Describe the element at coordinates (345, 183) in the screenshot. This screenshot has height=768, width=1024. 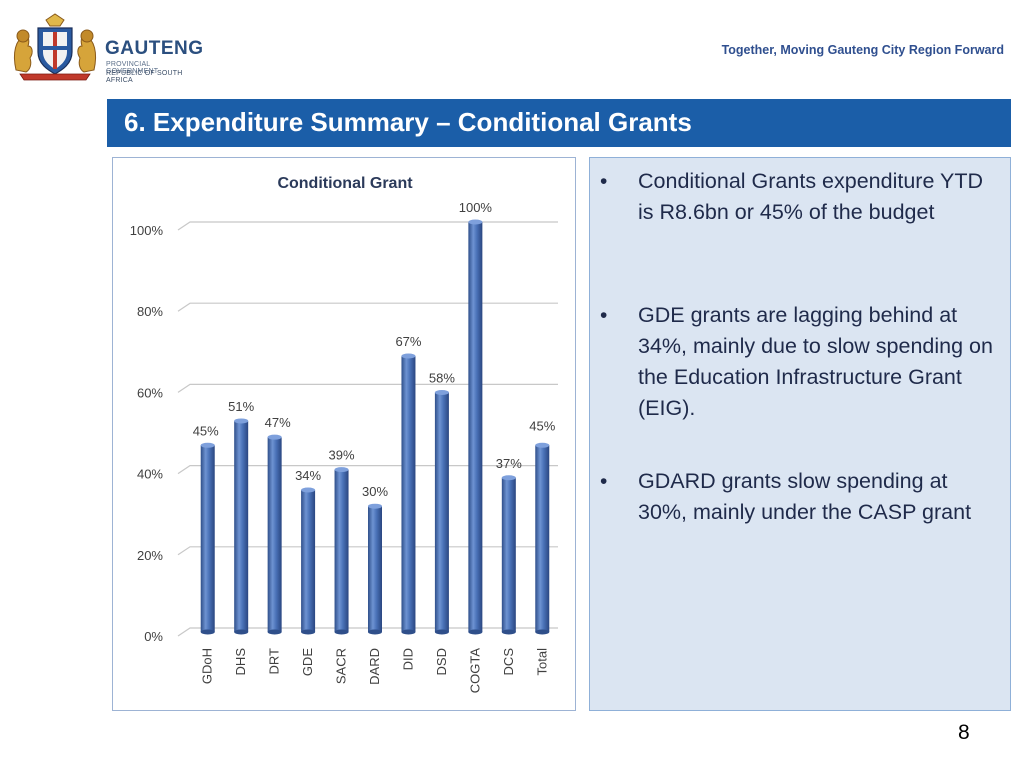
I see `chart-title: Conditional Grant` at that location.